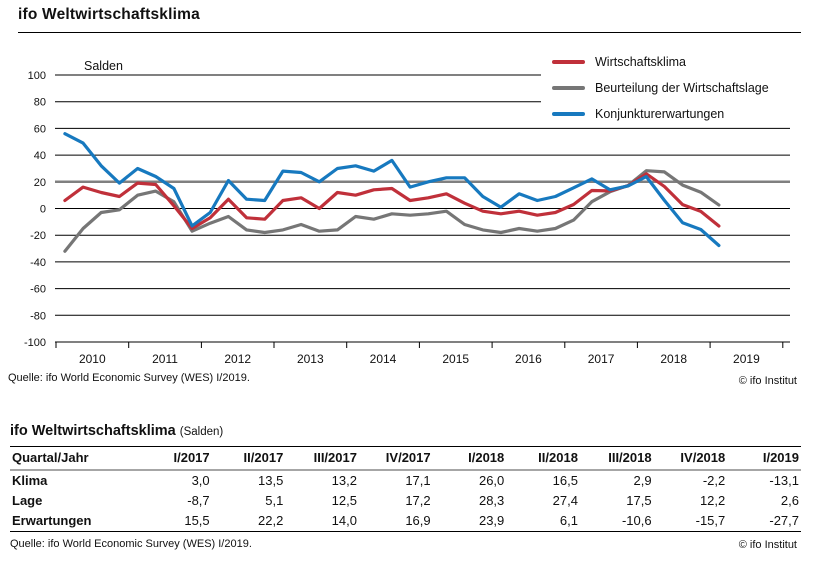 The width and height of the screenshot is (819, 571). What do you see at coordinates (383, 359) in the screenshot?
I see `x-axis-year-label: 2014` at bounding box center [383, 359].